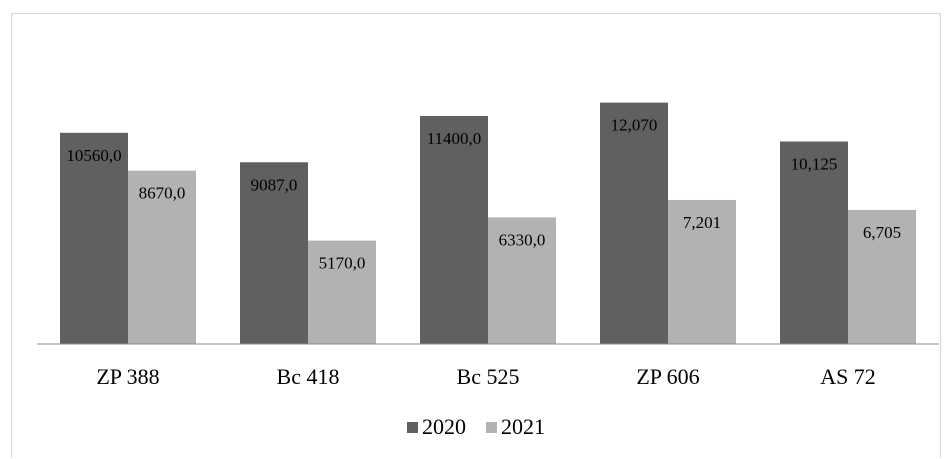  What do you see at coordinates (454, 138) in the screenshot?
I see `data-label-2020-bc-525: 11400,0` at bounding box center [454, 138].